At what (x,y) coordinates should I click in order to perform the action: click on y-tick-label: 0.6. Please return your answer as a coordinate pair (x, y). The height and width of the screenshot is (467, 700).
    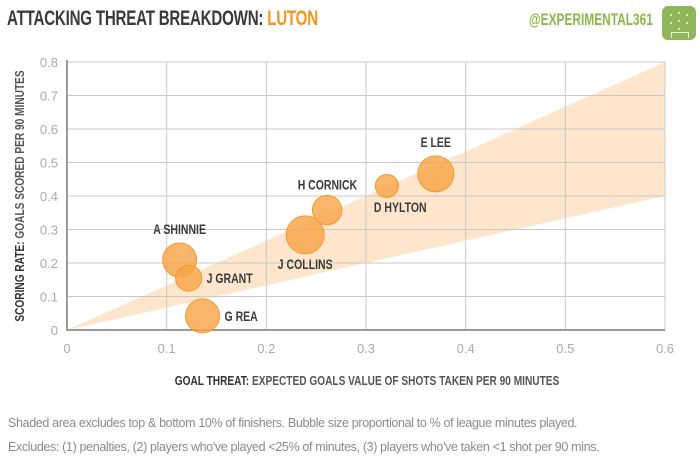
    Looking at the image, I should click on (49, 129).